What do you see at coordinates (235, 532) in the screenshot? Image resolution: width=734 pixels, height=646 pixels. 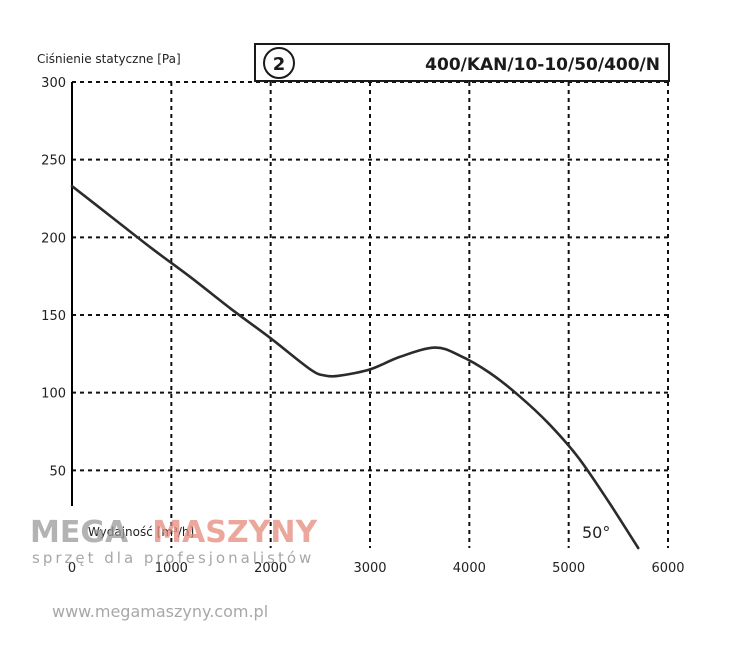 I see `watermark-brand-right: MASZYNY` at bounding box center [235, 532].